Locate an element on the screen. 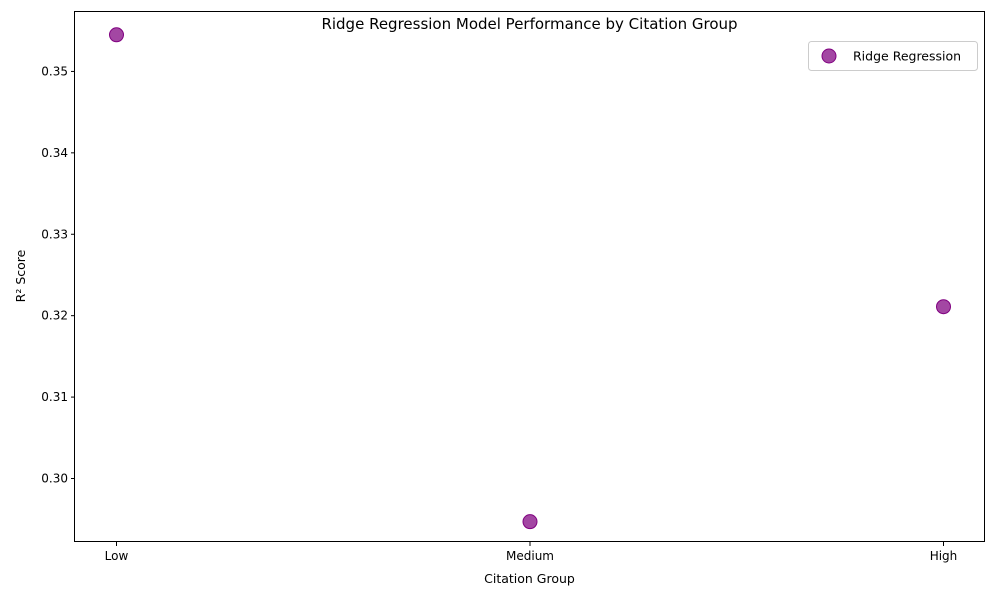 Image resolution: width=1000 pixels, height=604 pixels. x-tick-label: Low is located at coordinates (117, 556).